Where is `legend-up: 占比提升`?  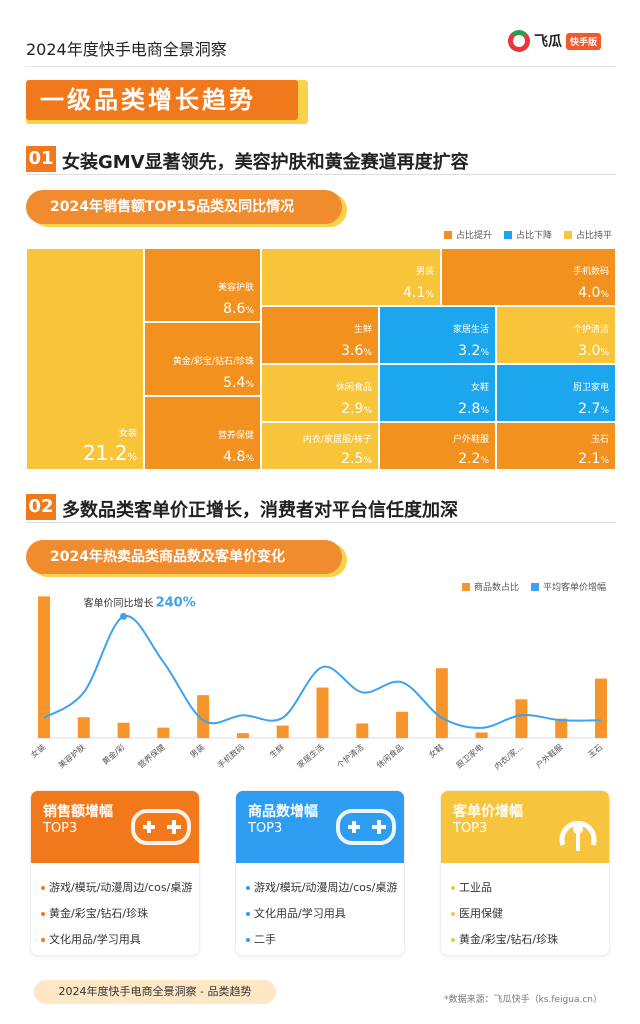 legend-up: 占比提升 is located at coordinates (468, 234).